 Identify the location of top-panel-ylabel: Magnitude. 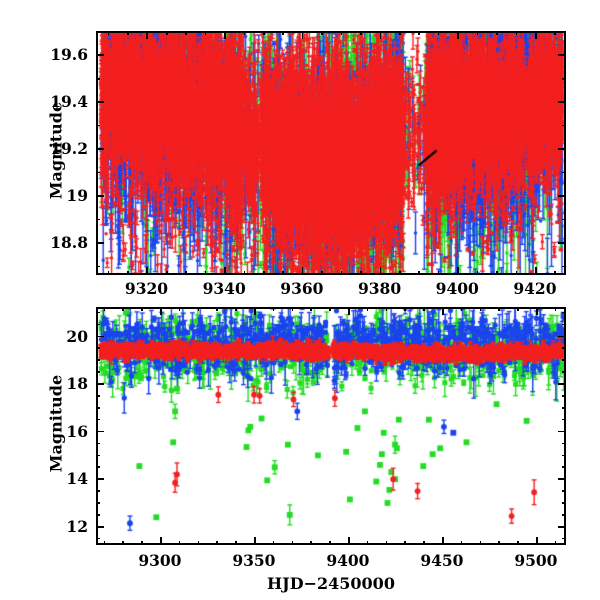
(56, 150).